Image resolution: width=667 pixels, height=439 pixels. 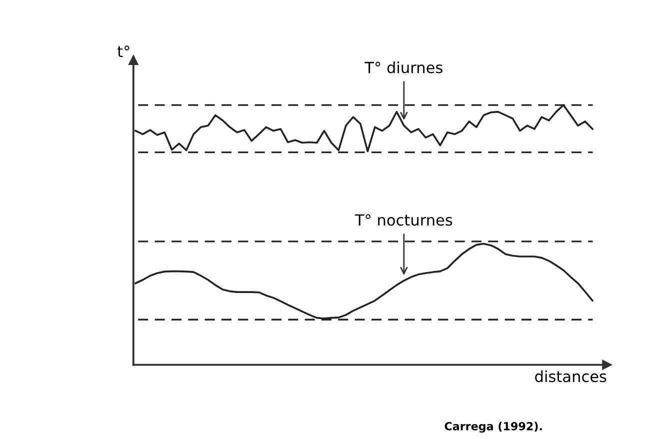 What do you see at coordinates (570, 376) in the screenshot?
I see `x-axis-title: distances` at bounding box center [570, 376].